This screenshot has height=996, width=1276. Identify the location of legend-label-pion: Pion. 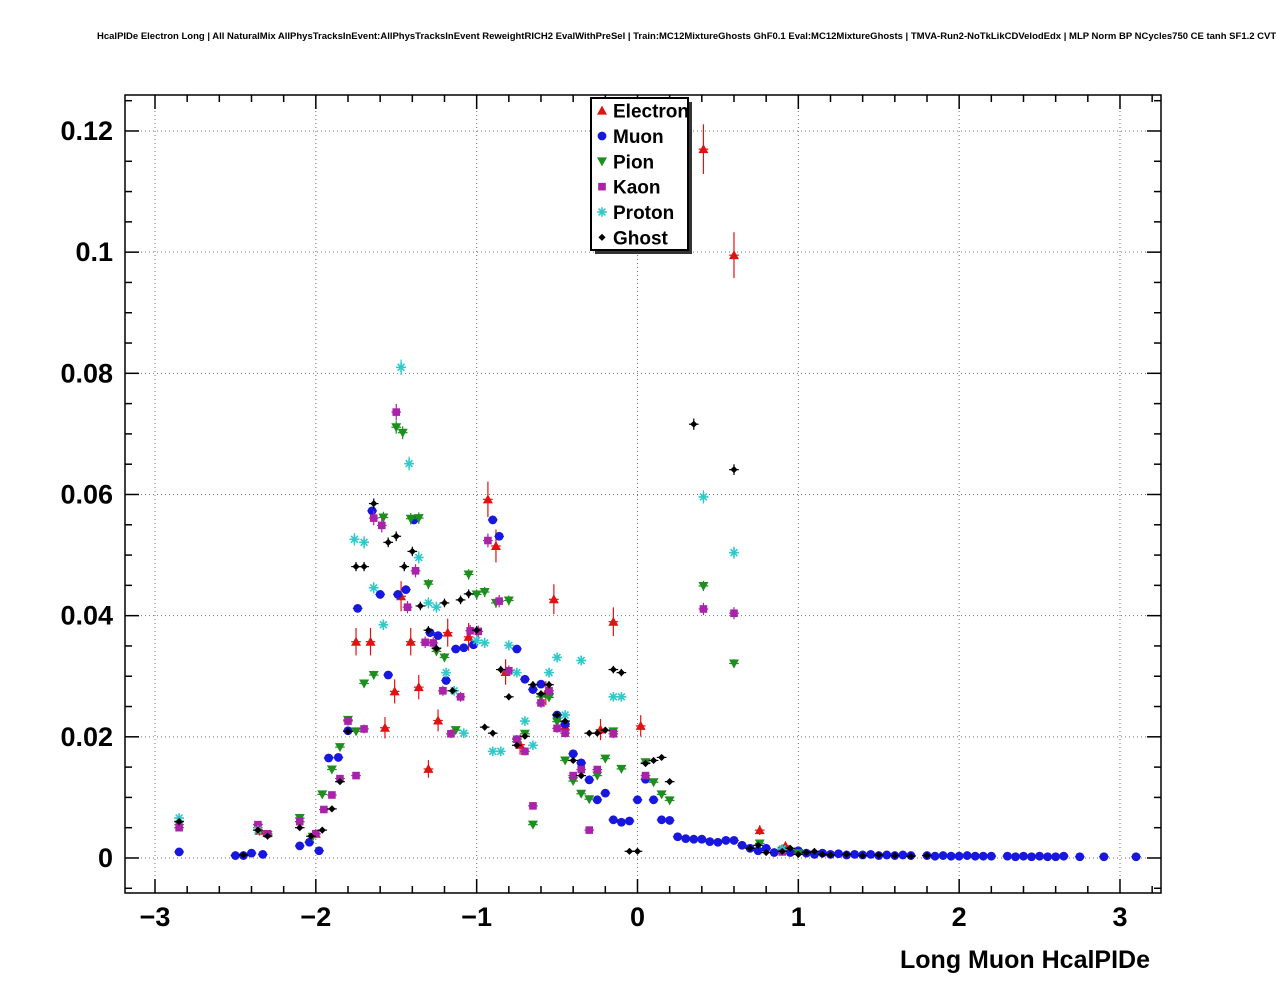
(633, 162).